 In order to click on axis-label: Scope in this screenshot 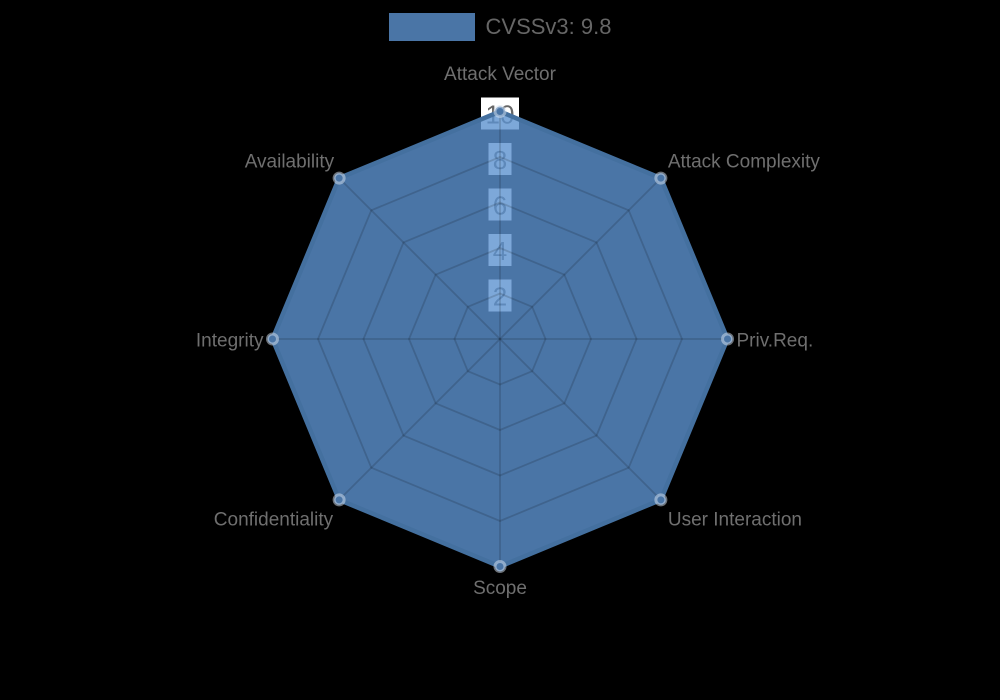, I will do `click(500, 588)`.